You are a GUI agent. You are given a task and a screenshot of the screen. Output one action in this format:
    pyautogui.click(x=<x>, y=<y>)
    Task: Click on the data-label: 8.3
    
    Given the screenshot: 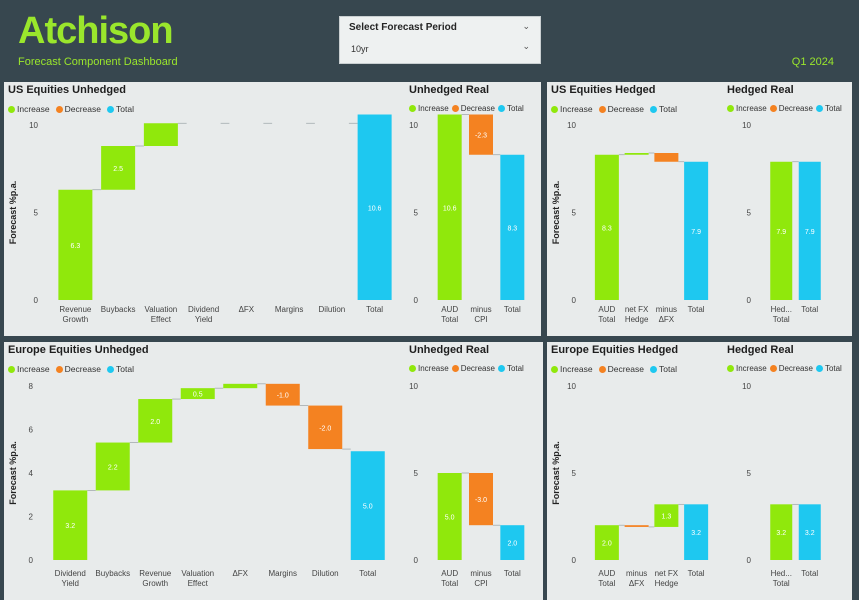 What is the action you would take?
    pyautogui.click(x=607, y=228)
    